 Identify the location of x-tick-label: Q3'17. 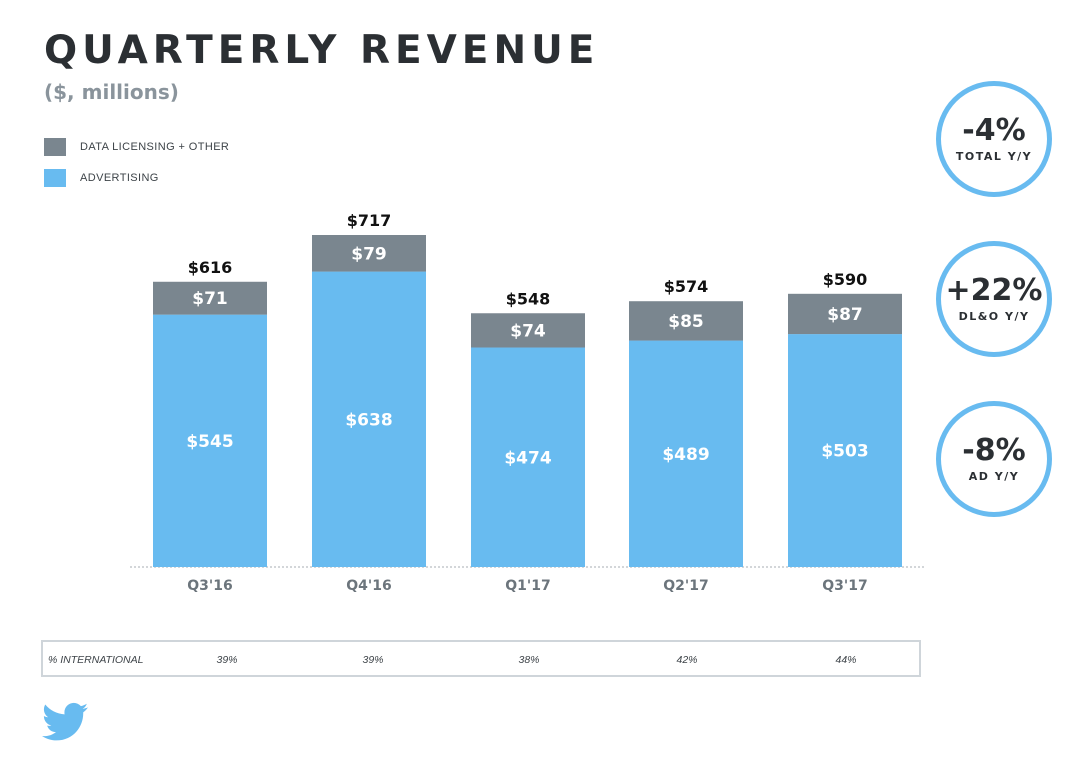
(844, 586).